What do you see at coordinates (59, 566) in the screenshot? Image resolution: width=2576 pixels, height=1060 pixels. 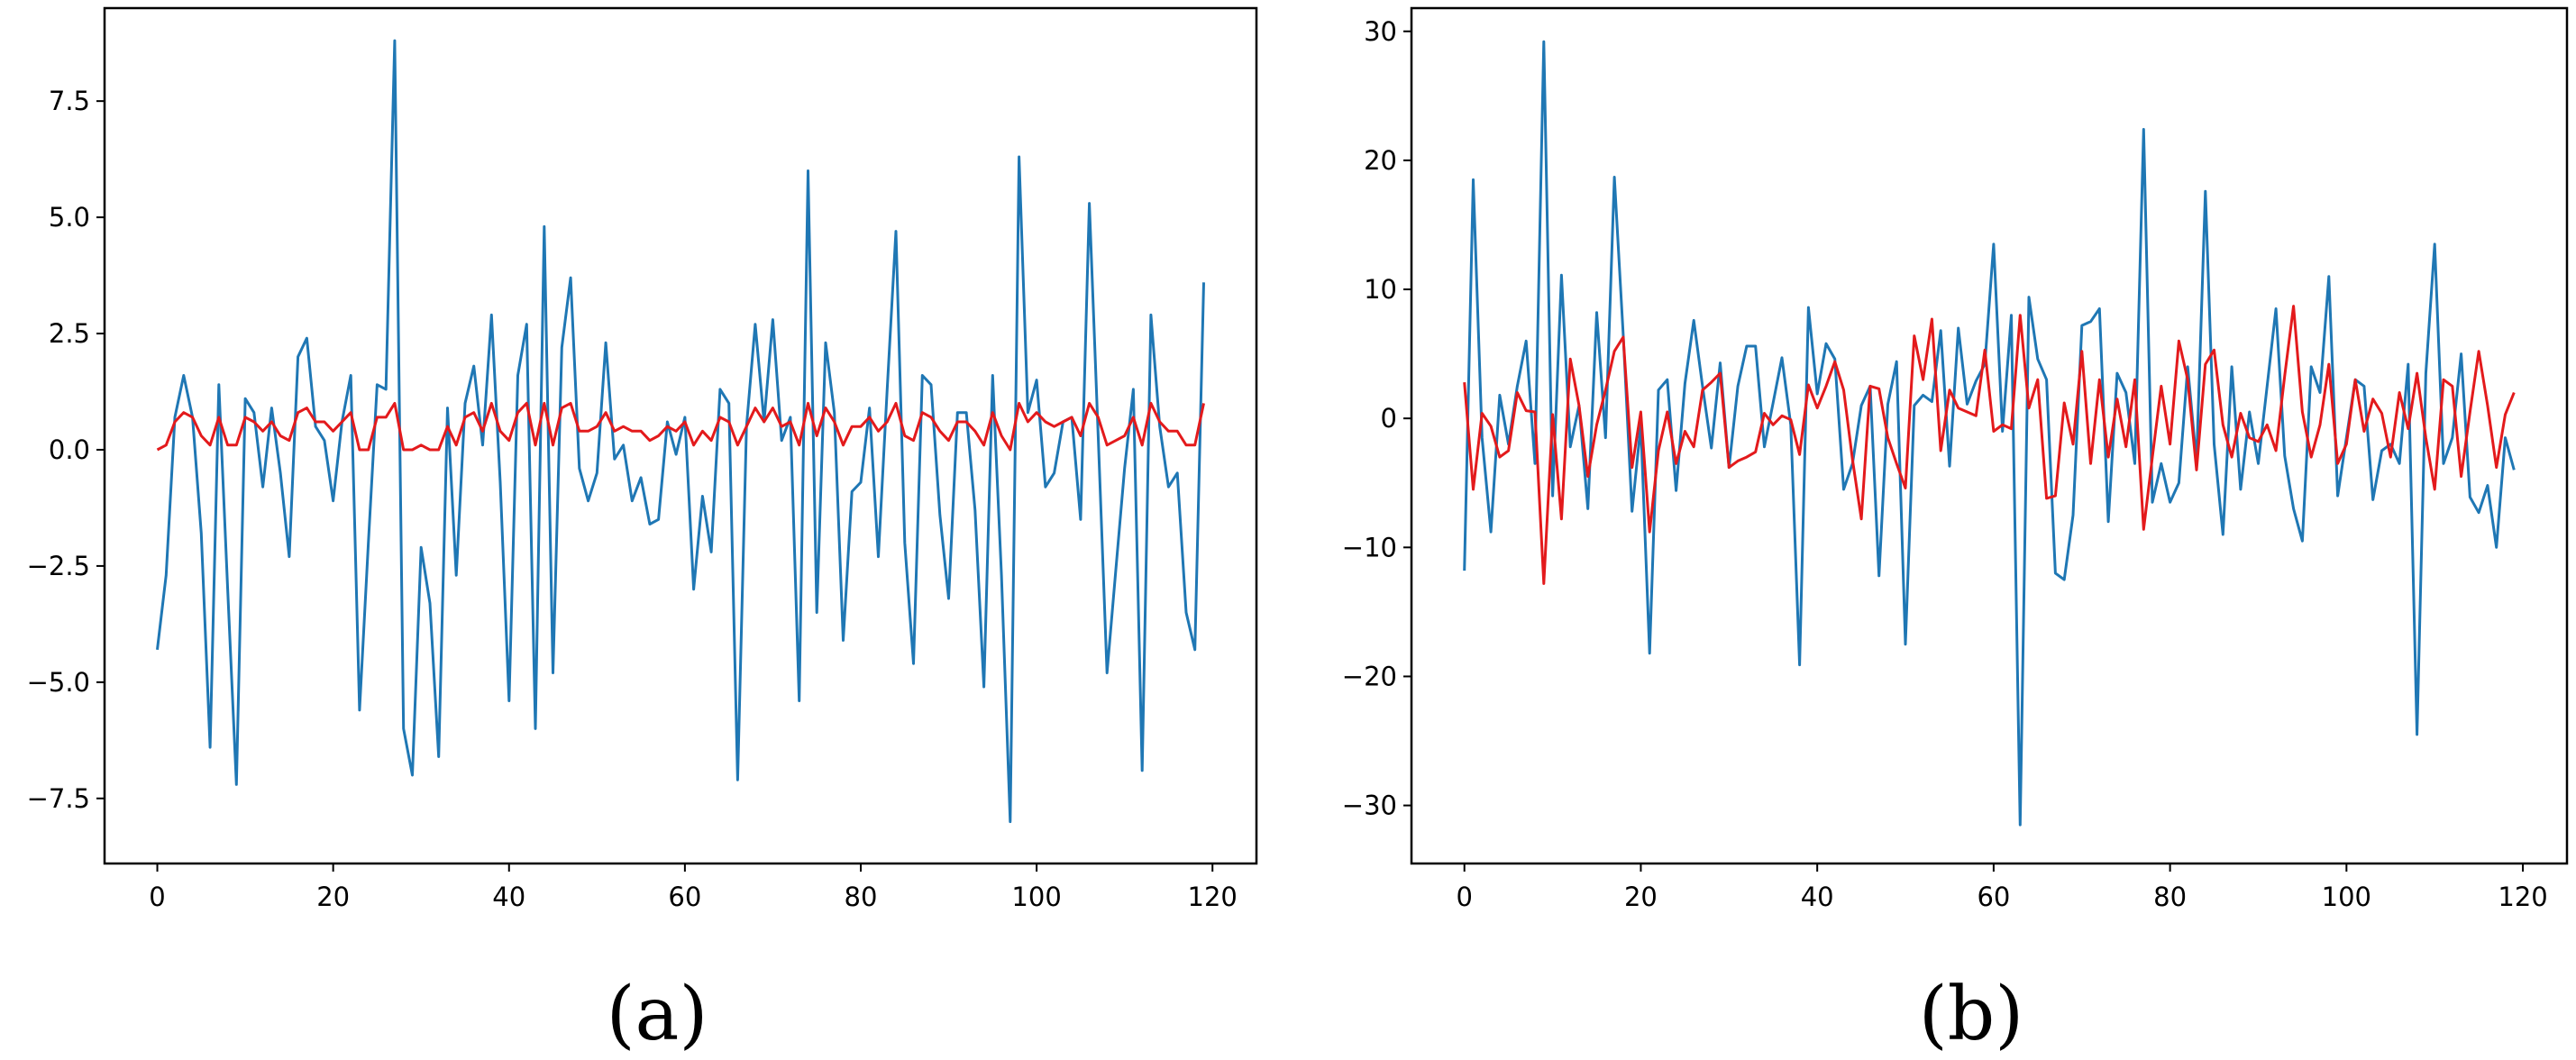 I see `chart-a-y-tick-label: −2.5` at bounding box center [59, 566].